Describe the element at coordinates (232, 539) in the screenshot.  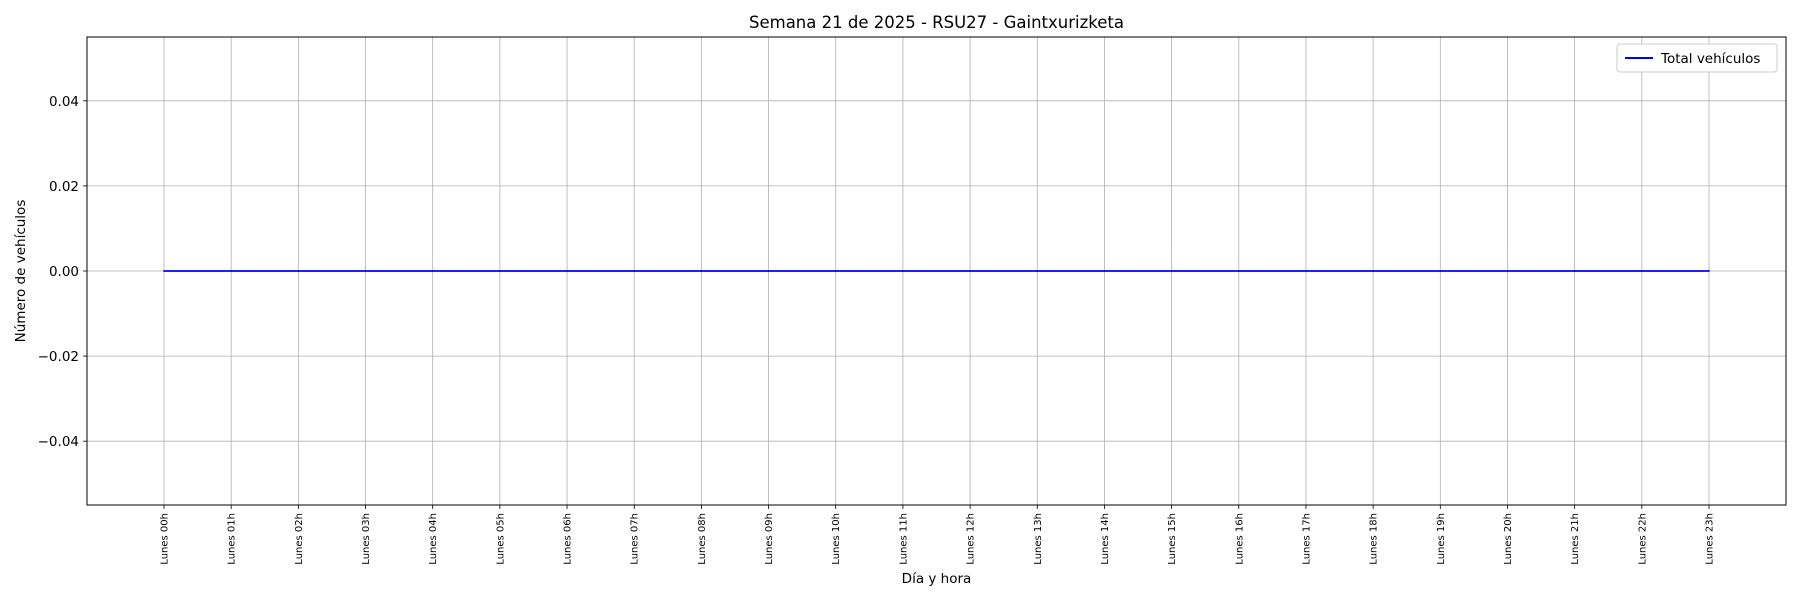
I see `x-tick-label: Lunes 01h` at that location.